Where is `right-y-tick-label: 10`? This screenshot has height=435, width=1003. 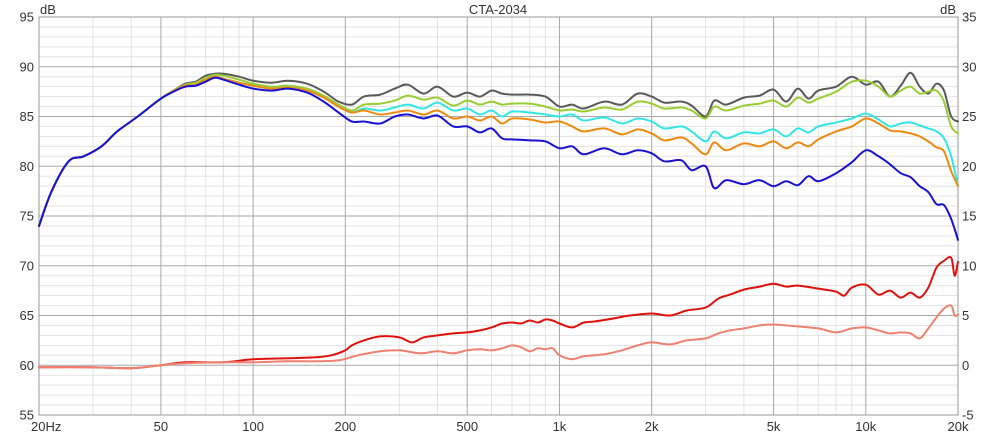 right-y-tick-label: 10 is located at coordinates (969, 265).